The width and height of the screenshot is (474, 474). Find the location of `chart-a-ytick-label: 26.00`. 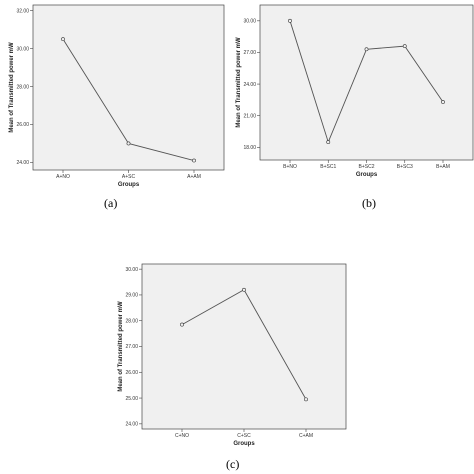

chart-a-ytick-label: 26.00 is located at coordinates (22, 125).